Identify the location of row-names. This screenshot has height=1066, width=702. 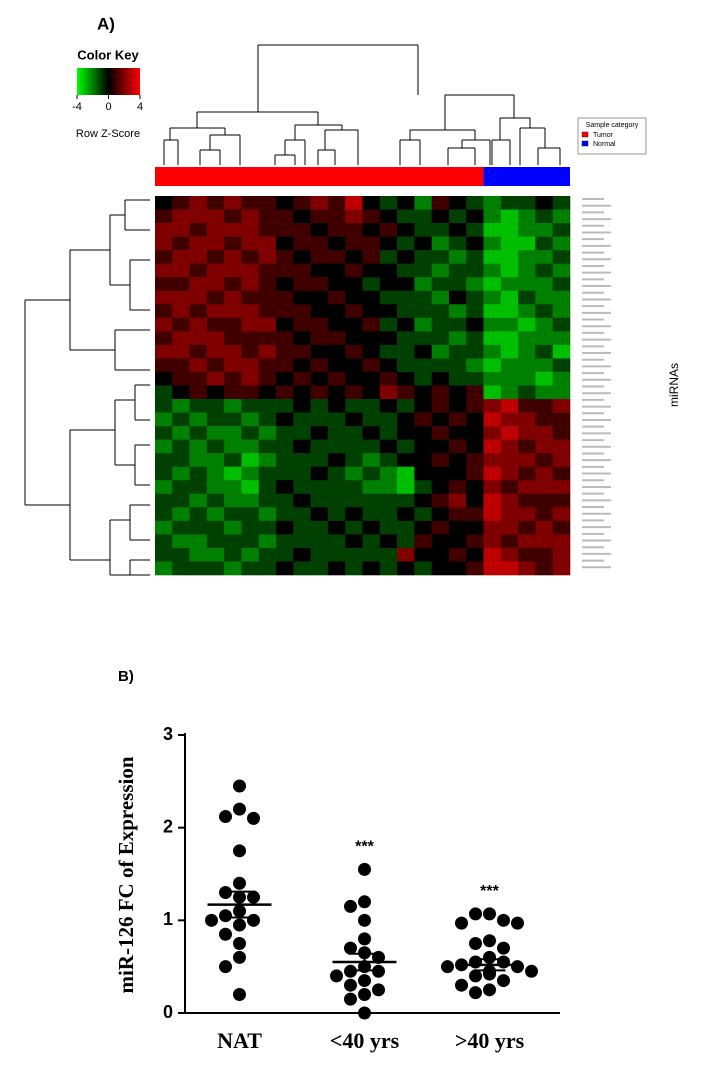
(596, 383).